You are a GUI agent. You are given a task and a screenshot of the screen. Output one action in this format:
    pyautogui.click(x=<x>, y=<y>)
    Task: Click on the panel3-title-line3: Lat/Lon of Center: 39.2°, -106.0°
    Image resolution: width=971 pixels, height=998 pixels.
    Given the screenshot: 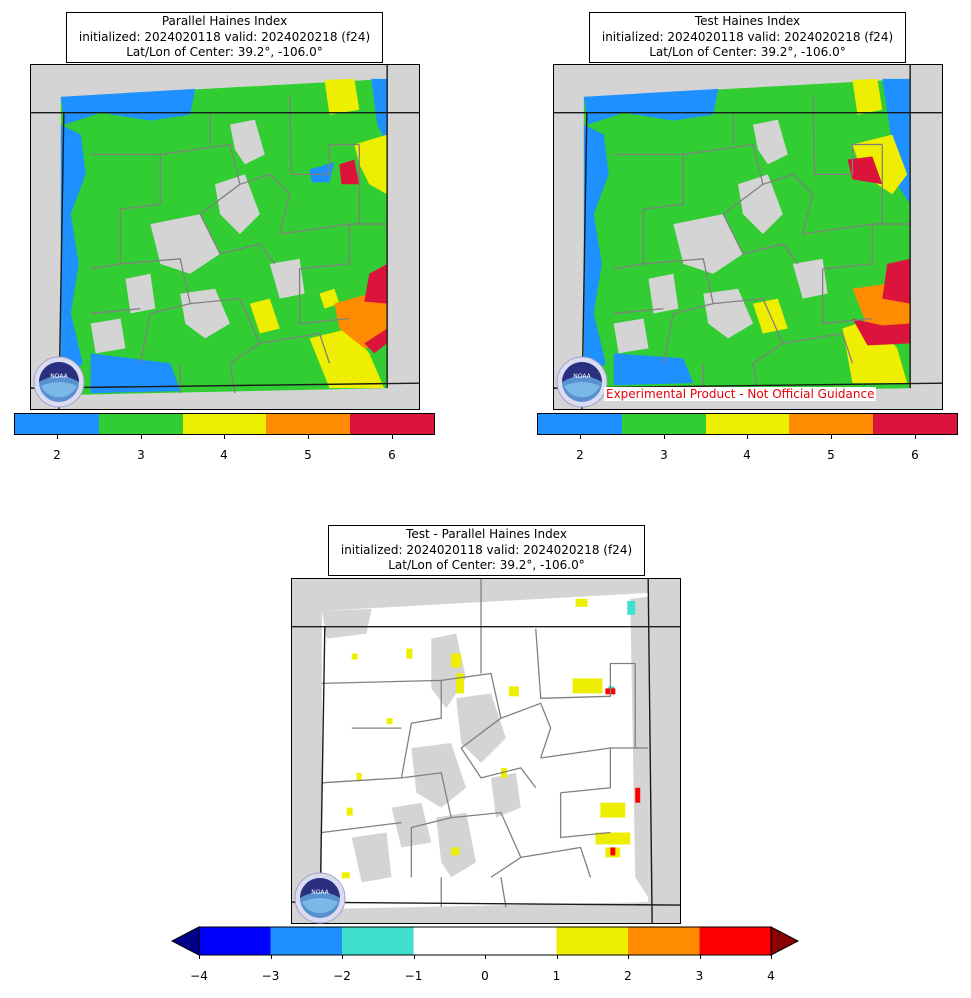 What is the action you would take?
    pyautogui.click(x=486, y=565)
    